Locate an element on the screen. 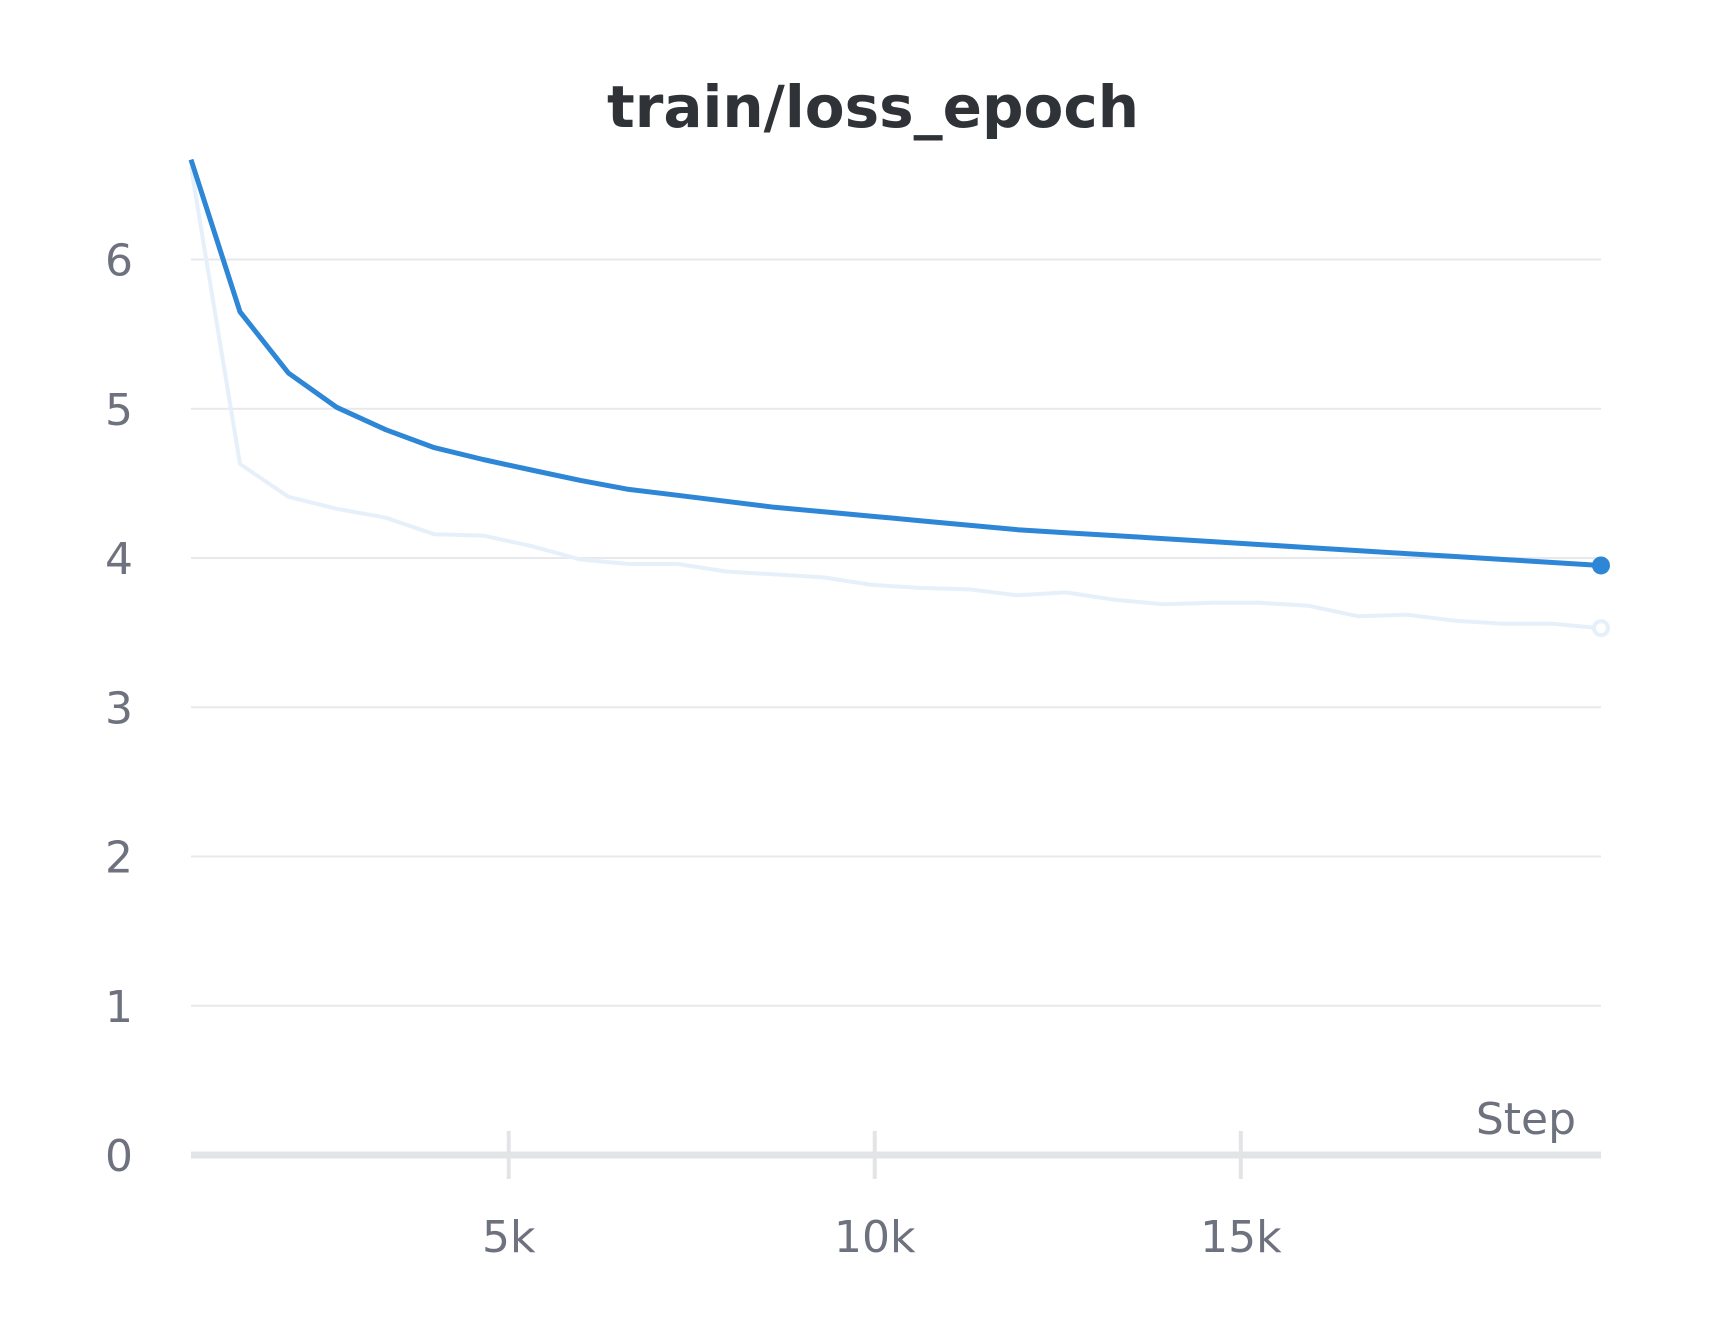 Image resolution: width=1728 pixels, height=1328 pixels. y-tick-label: 1 is located at coordinates (119, 1007).